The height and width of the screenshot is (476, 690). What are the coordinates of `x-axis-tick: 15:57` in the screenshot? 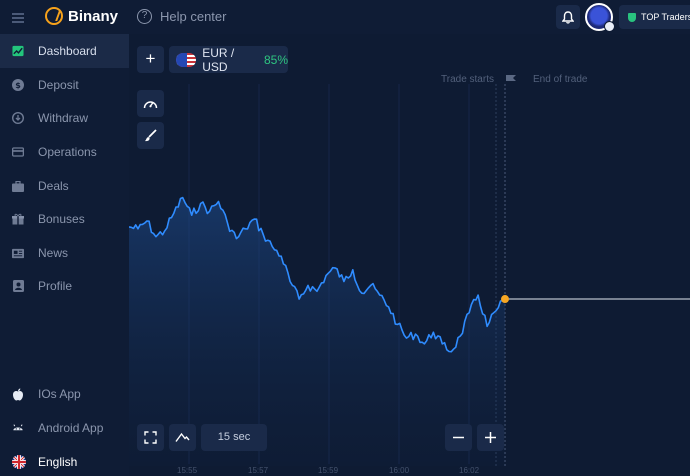 It's located at (258, 470).